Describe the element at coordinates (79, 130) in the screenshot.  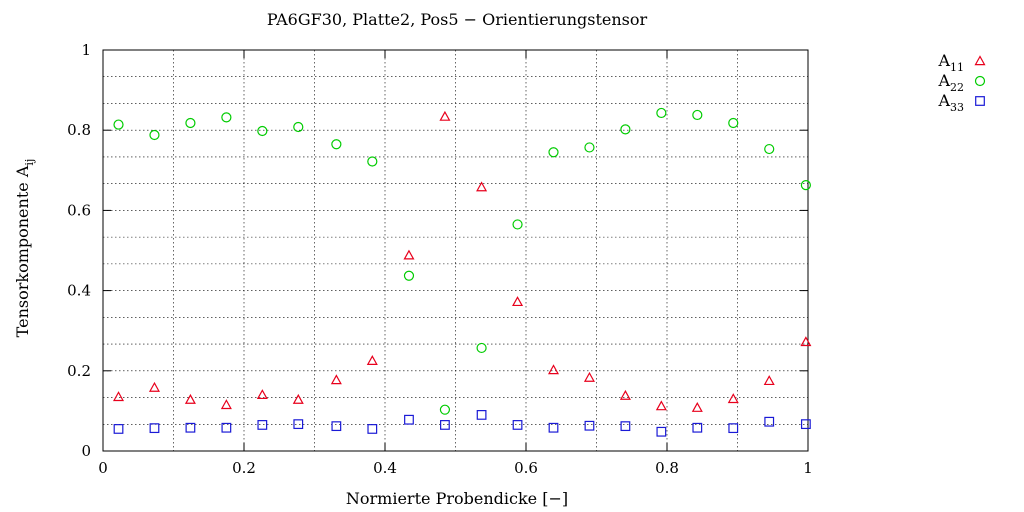
I see `y-tick-label: 0.8` at that location.